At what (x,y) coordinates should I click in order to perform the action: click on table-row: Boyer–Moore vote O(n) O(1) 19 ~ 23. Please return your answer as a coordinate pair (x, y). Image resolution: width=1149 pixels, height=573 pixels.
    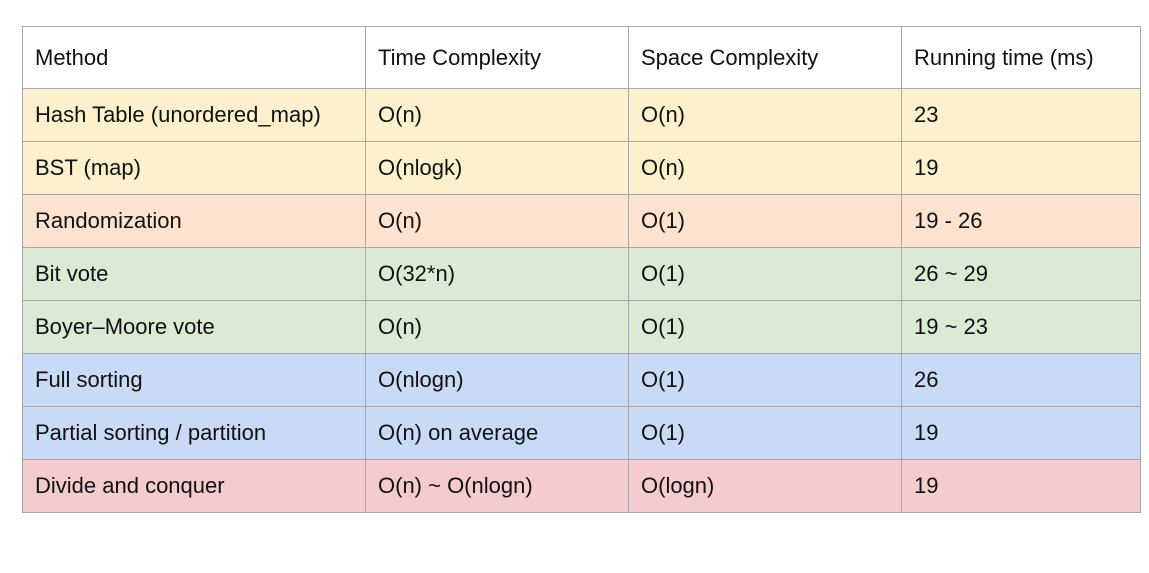
    Looking at the image, I should click on (581, 327).